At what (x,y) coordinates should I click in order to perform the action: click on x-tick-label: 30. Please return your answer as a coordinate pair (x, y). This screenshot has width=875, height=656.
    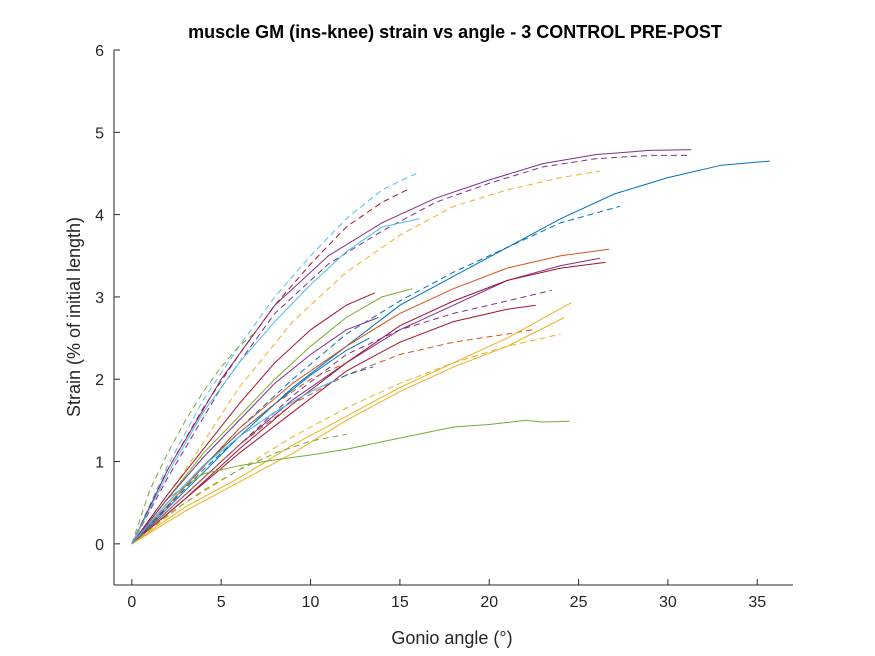
    Looking at the image, I should click on (668, 602).